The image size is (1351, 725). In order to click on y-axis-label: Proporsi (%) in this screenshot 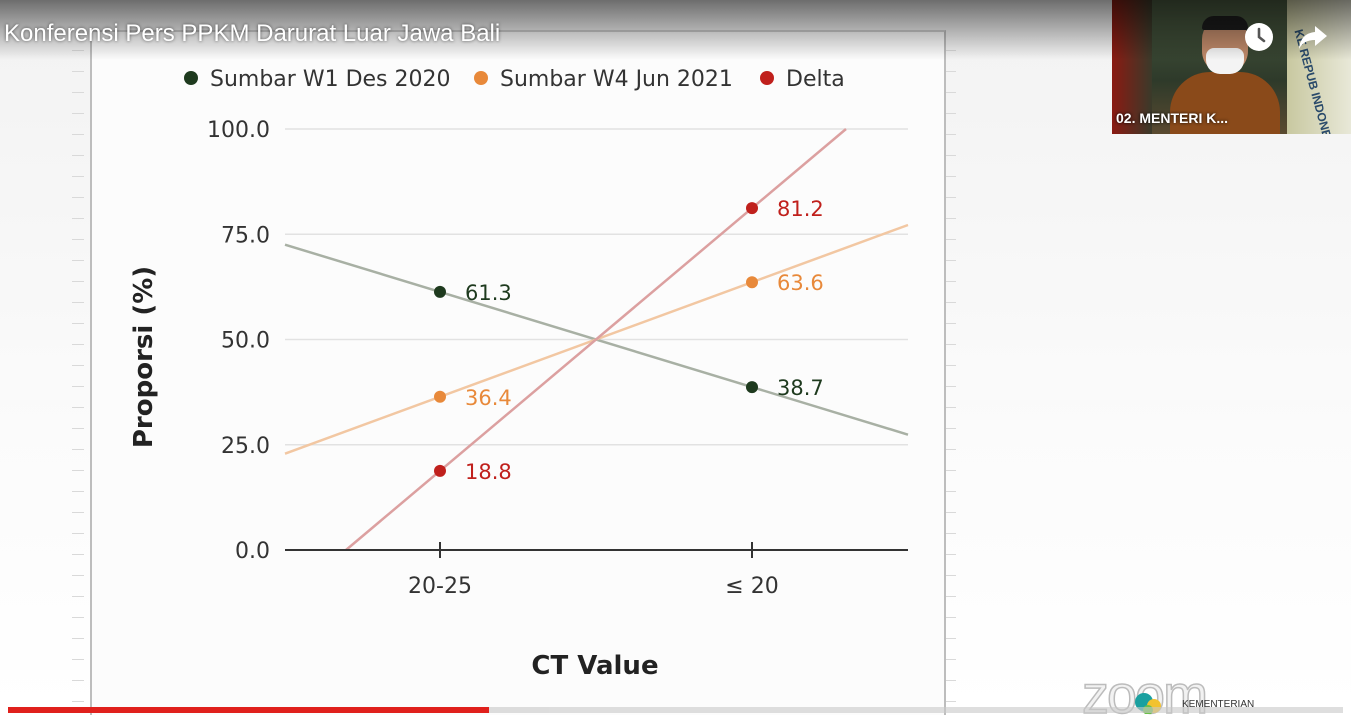, I will do `click(144, 357)`.